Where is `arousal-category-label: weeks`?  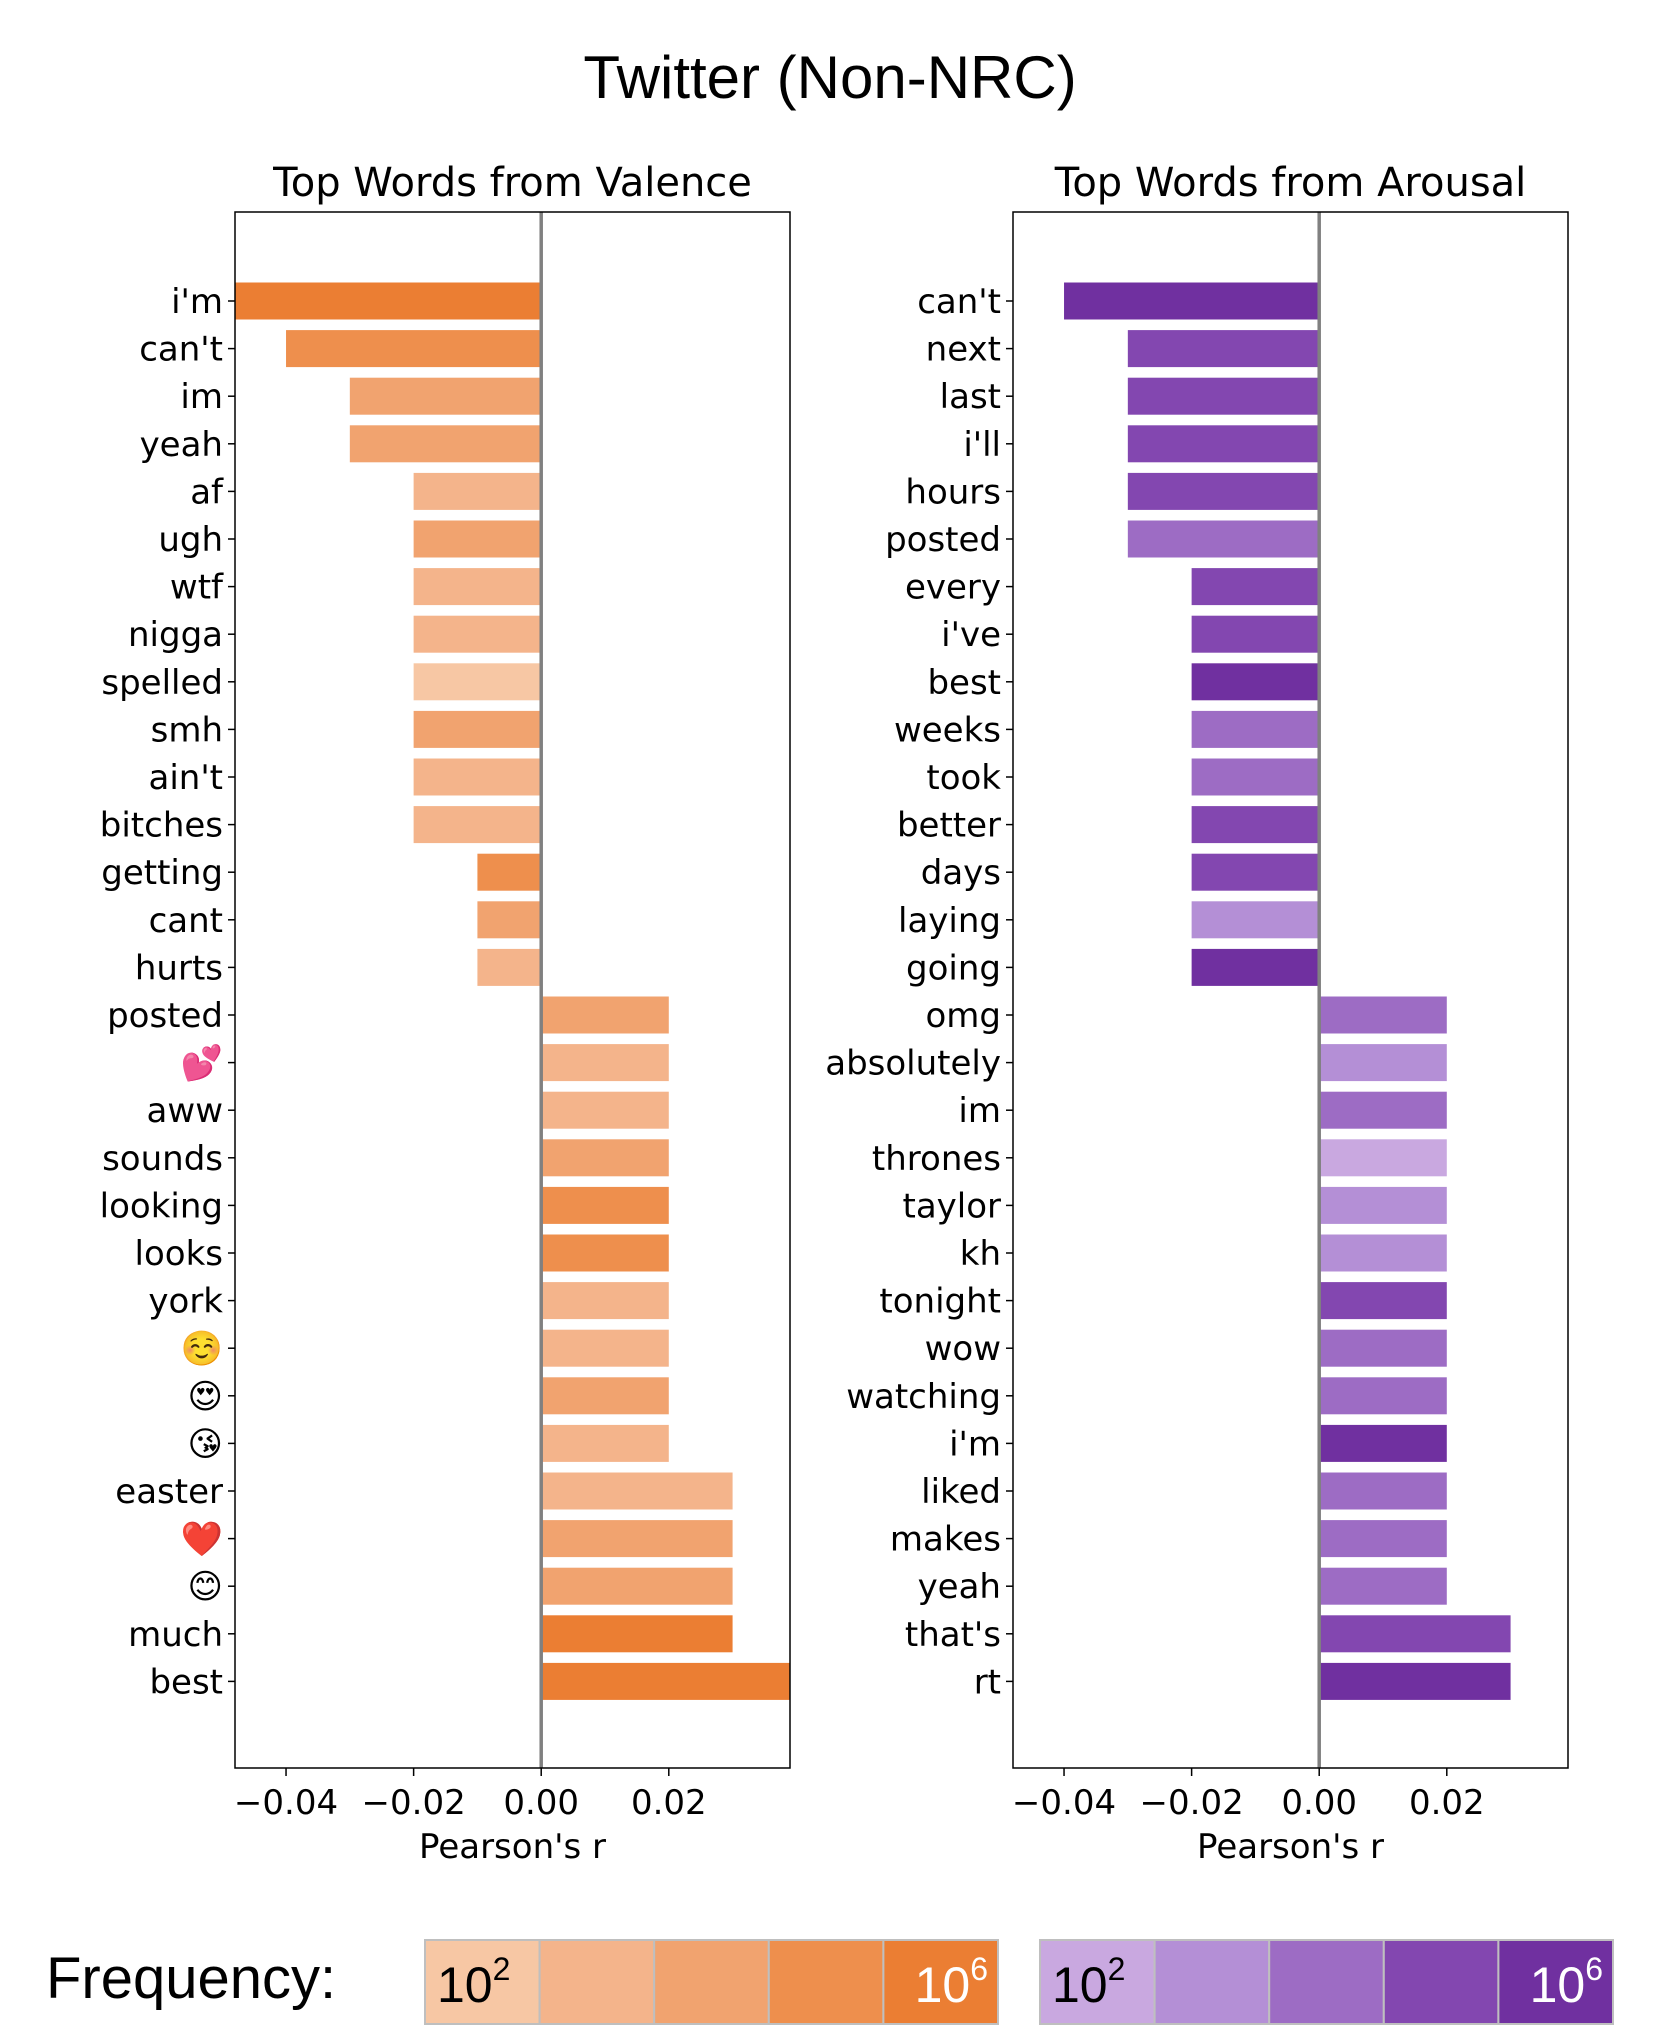
arousal-category-label: weeks is located at coordinates (947, 730).